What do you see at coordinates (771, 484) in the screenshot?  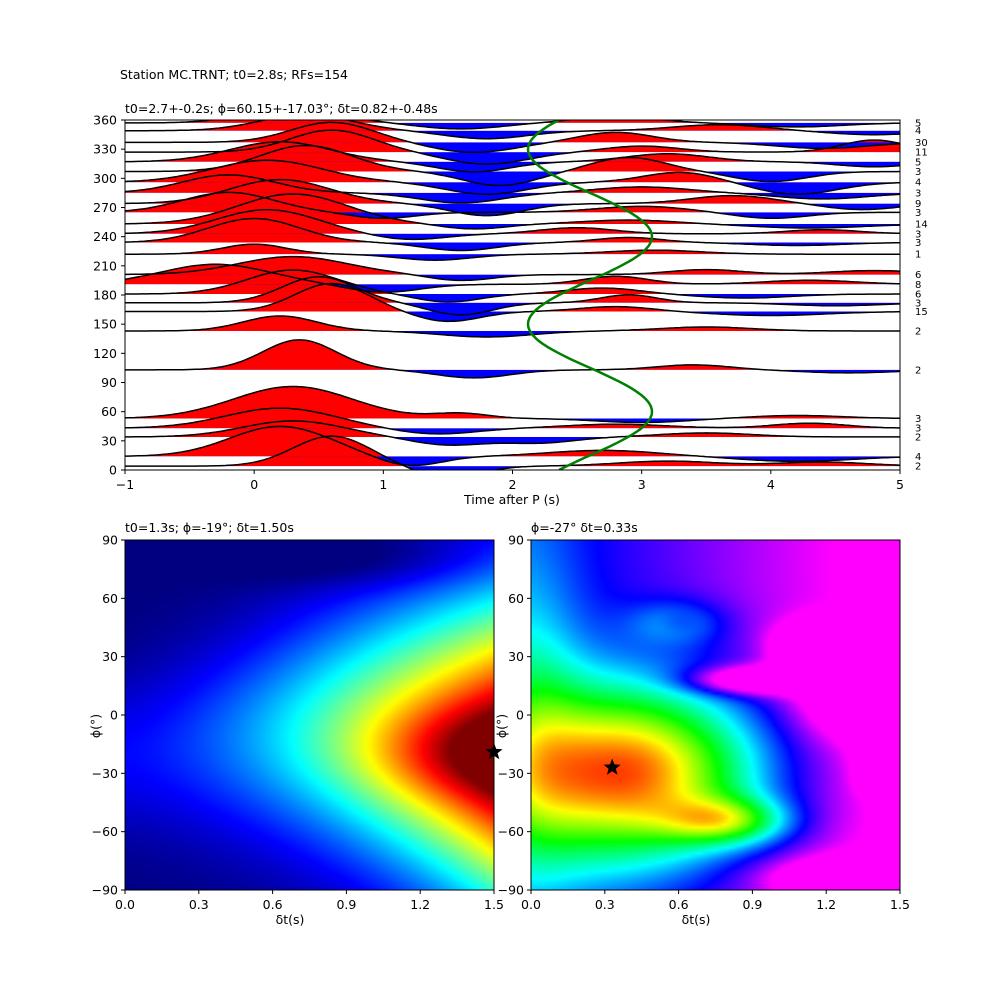 I see `x-tick-label: 4` at bounding box center [771, 484].